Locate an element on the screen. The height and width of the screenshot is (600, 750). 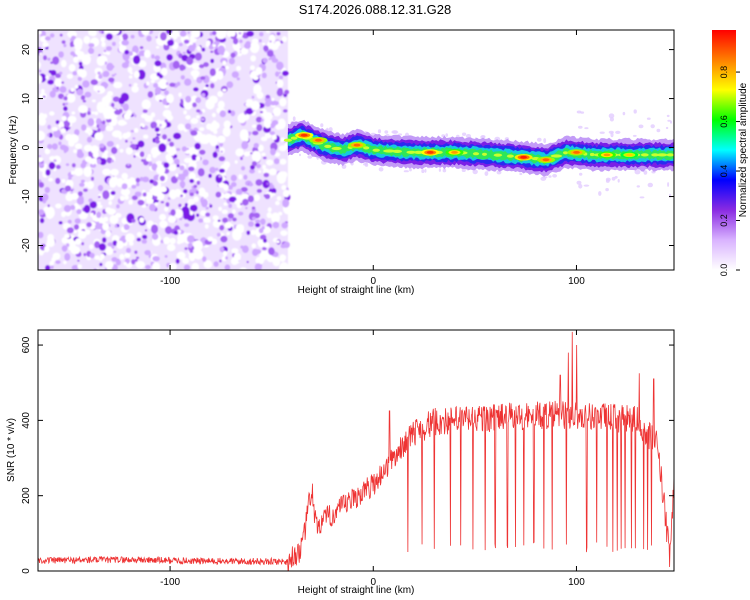
snr-y-tick-label: 400 is located at coordinates (26, 420).